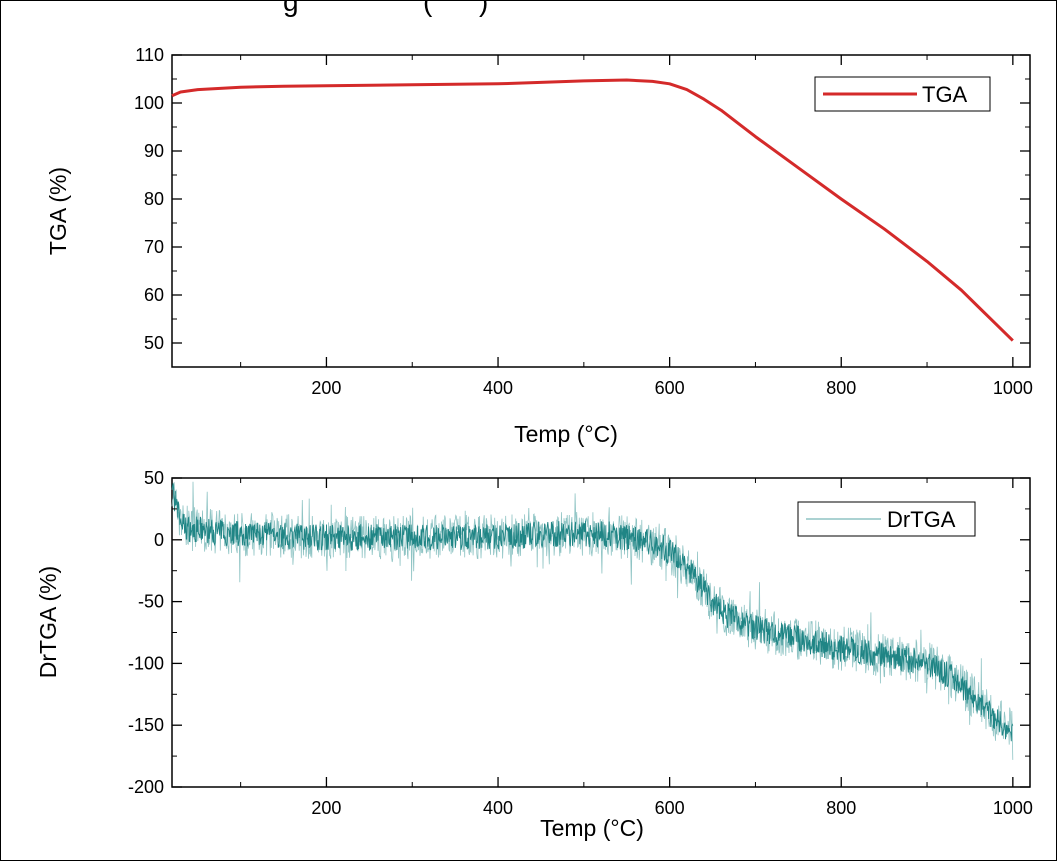 This screenshot has height=863, width=1059. Describe the element at coordinates (921, 519) in the screenshot. I see `drtga-legend-label: DrTGA` at that location.